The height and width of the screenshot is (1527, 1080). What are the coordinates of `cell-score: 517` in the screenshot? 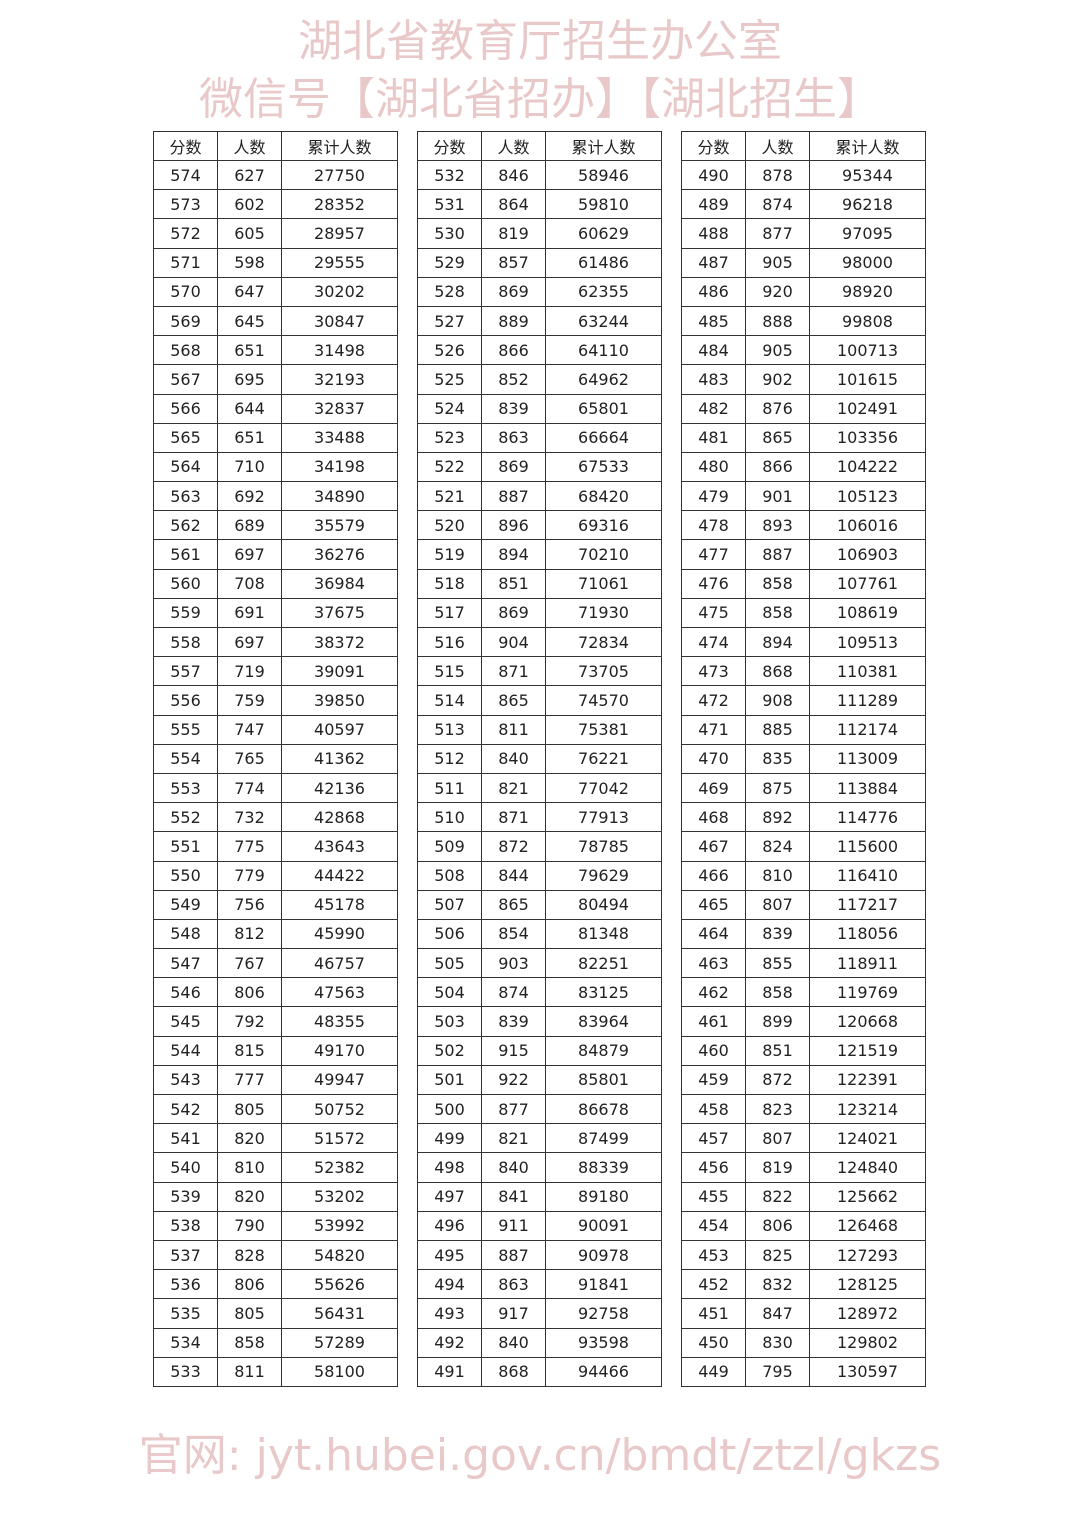 It's located at (449, 613).